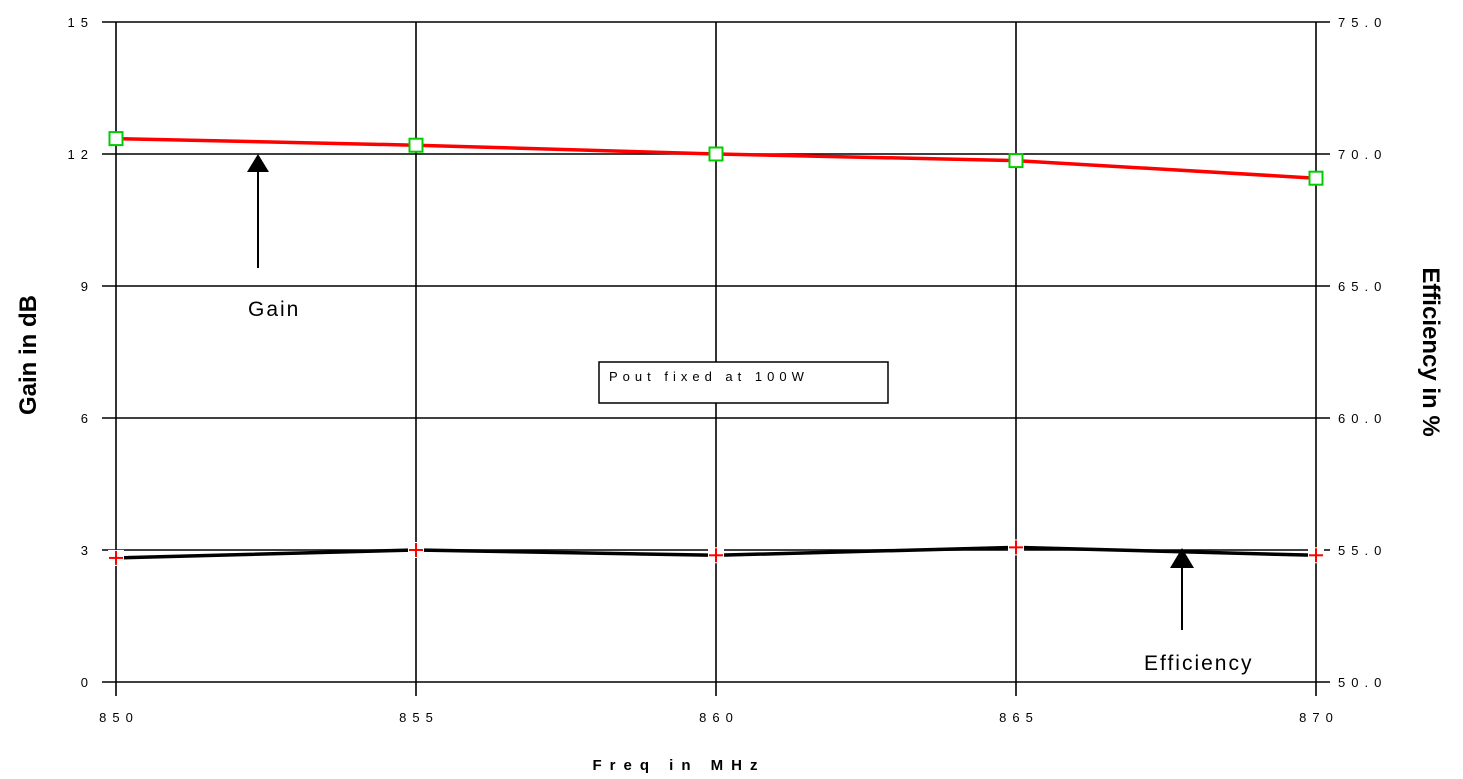 The width and height of the screenshot is (1463, 779). I want to click on x-tick-label: 860, so click(719, 717).